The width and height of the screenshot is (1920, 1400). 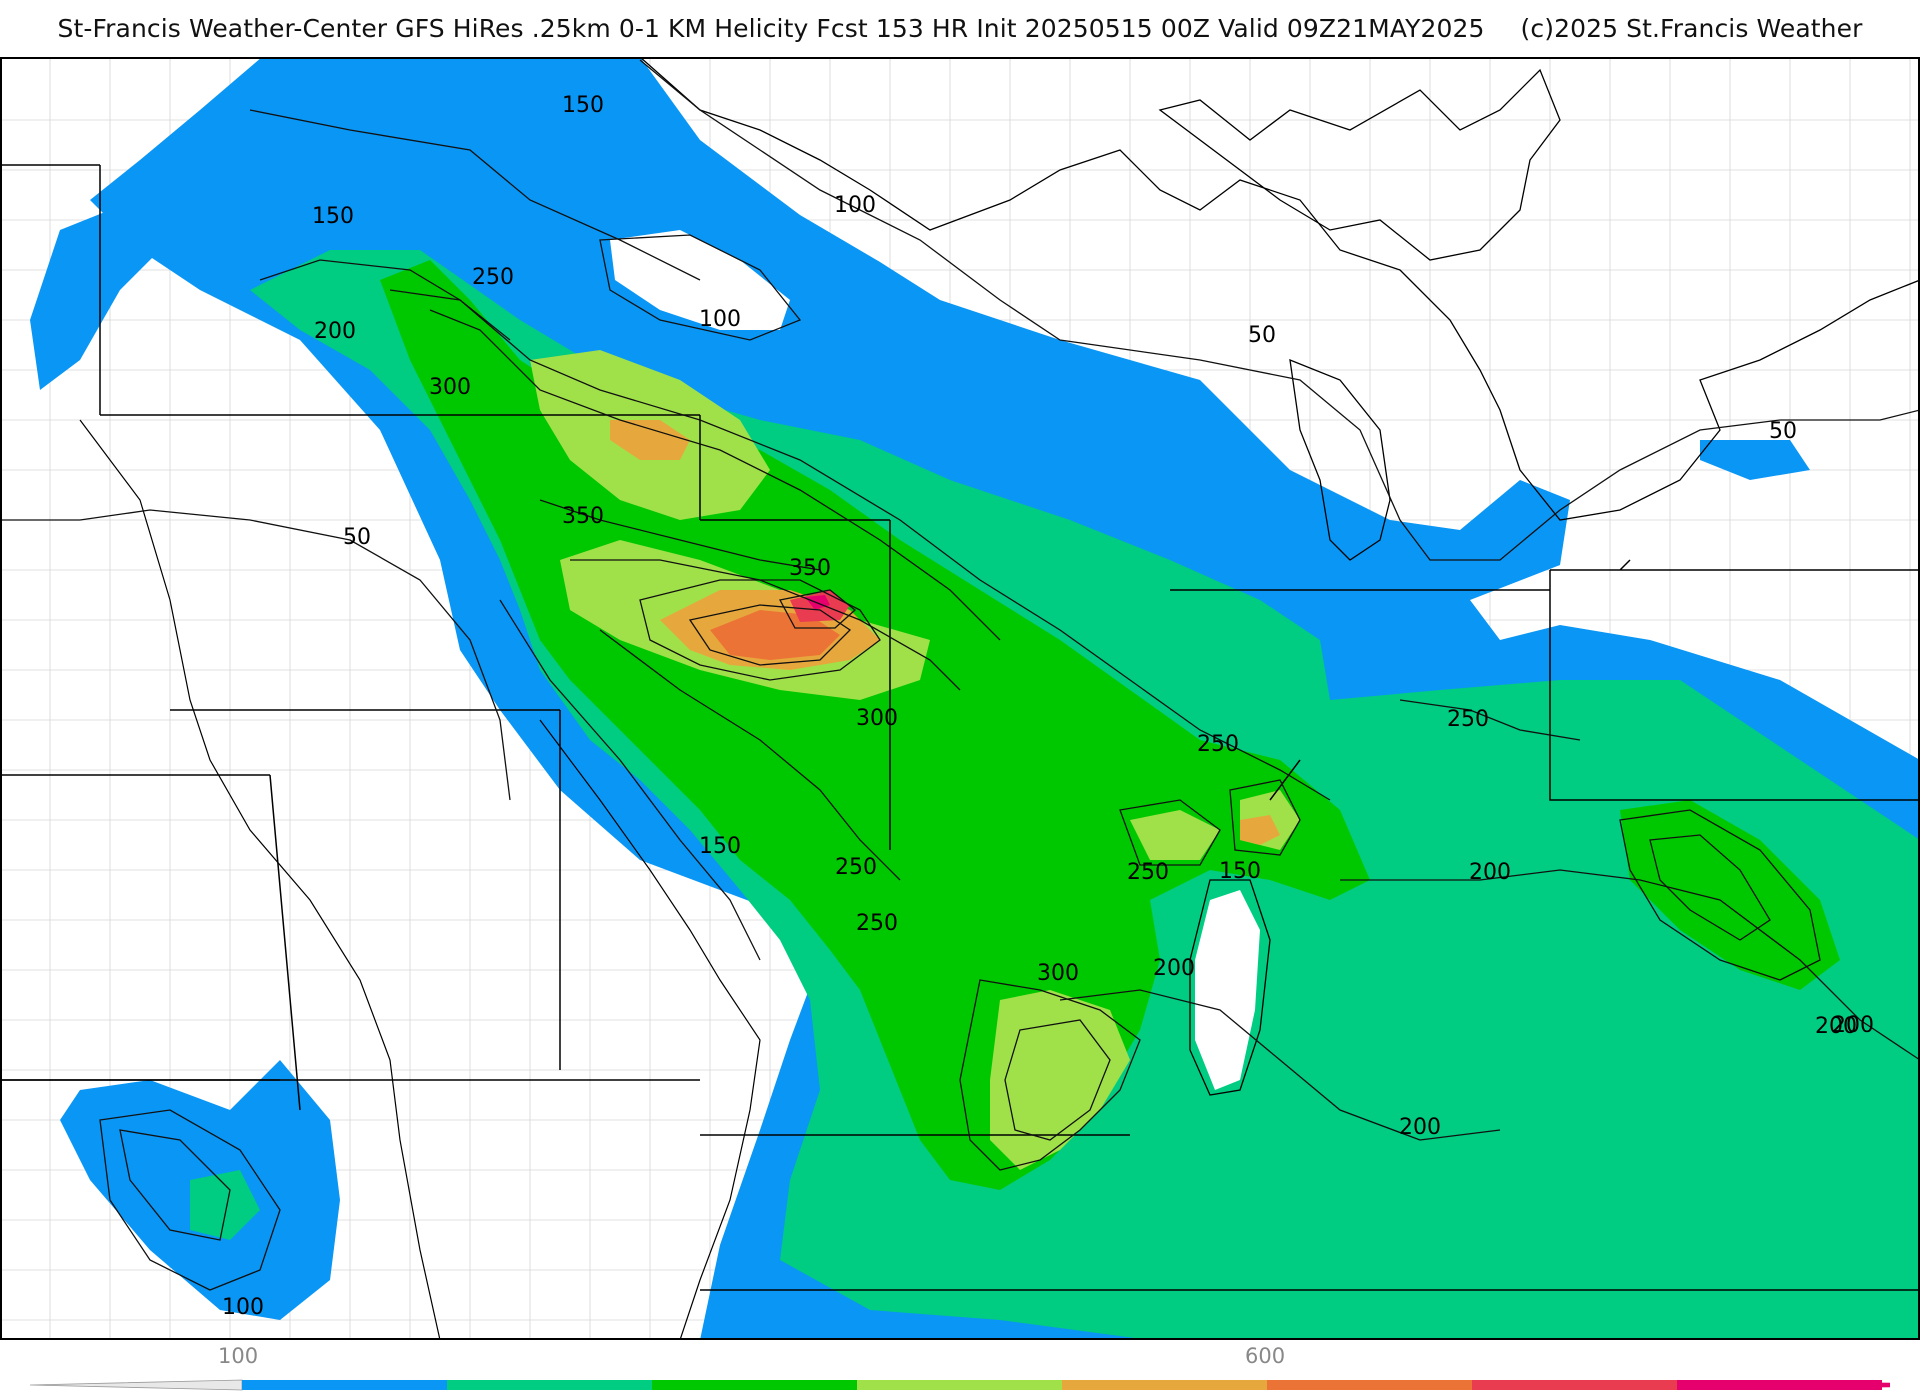 What do you see at coordinates (650, 1029) in the screenshot?
I see `river-central` at bounding box center [650, 1029].